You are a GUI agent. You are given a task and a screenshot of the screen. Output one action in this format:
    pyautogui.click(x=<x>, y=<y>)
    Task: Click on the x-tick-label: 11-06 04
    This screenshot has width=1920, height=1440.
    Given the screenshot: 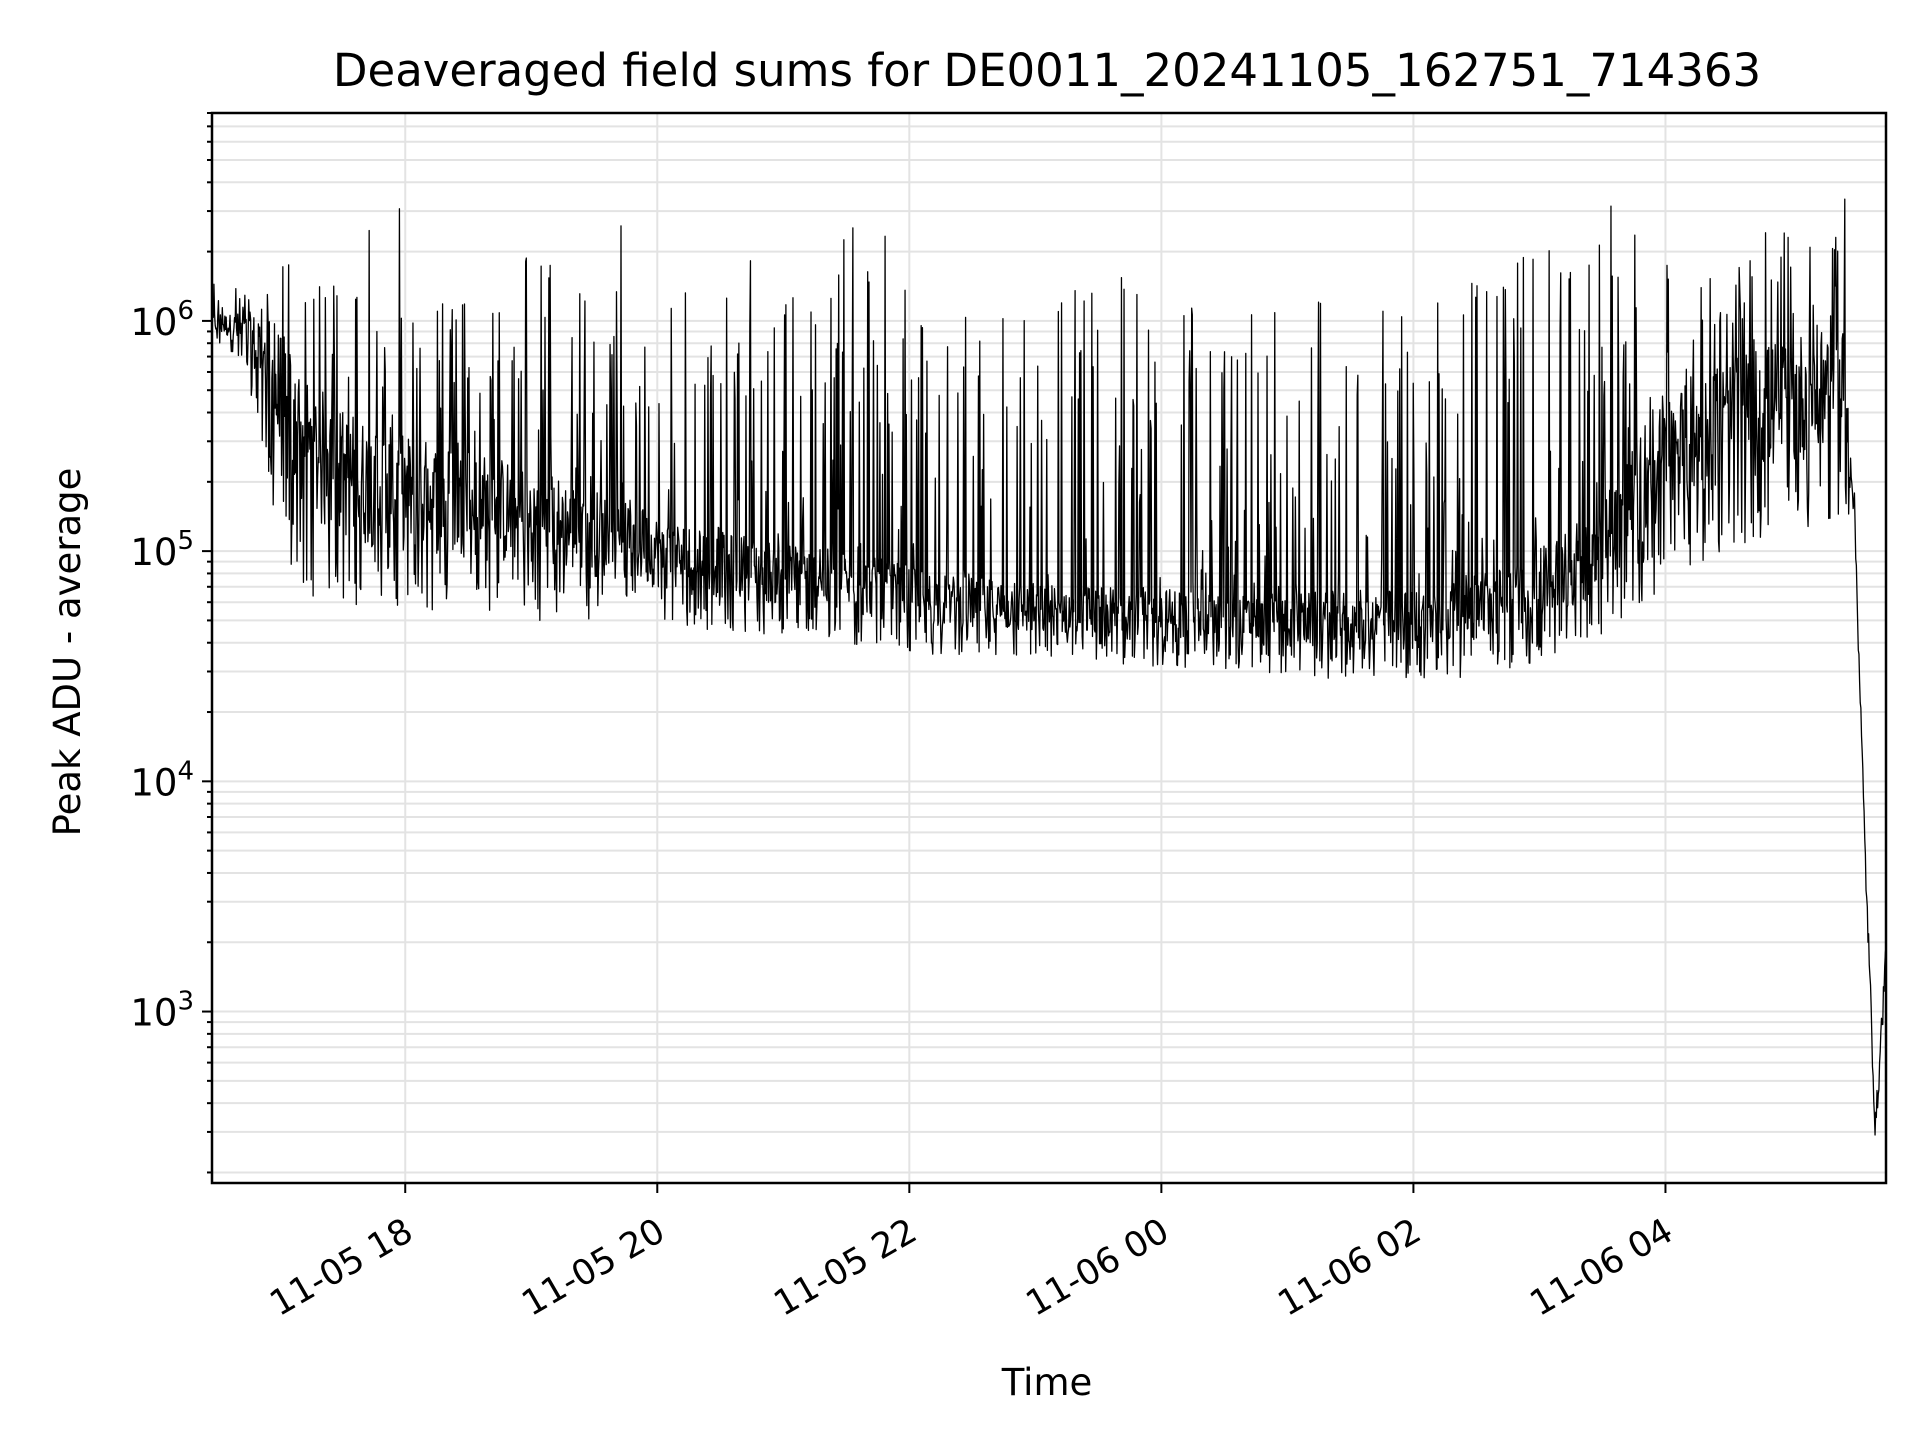 What is the action you would take?
    pyautogui.click(x=1602, y=1267)
    